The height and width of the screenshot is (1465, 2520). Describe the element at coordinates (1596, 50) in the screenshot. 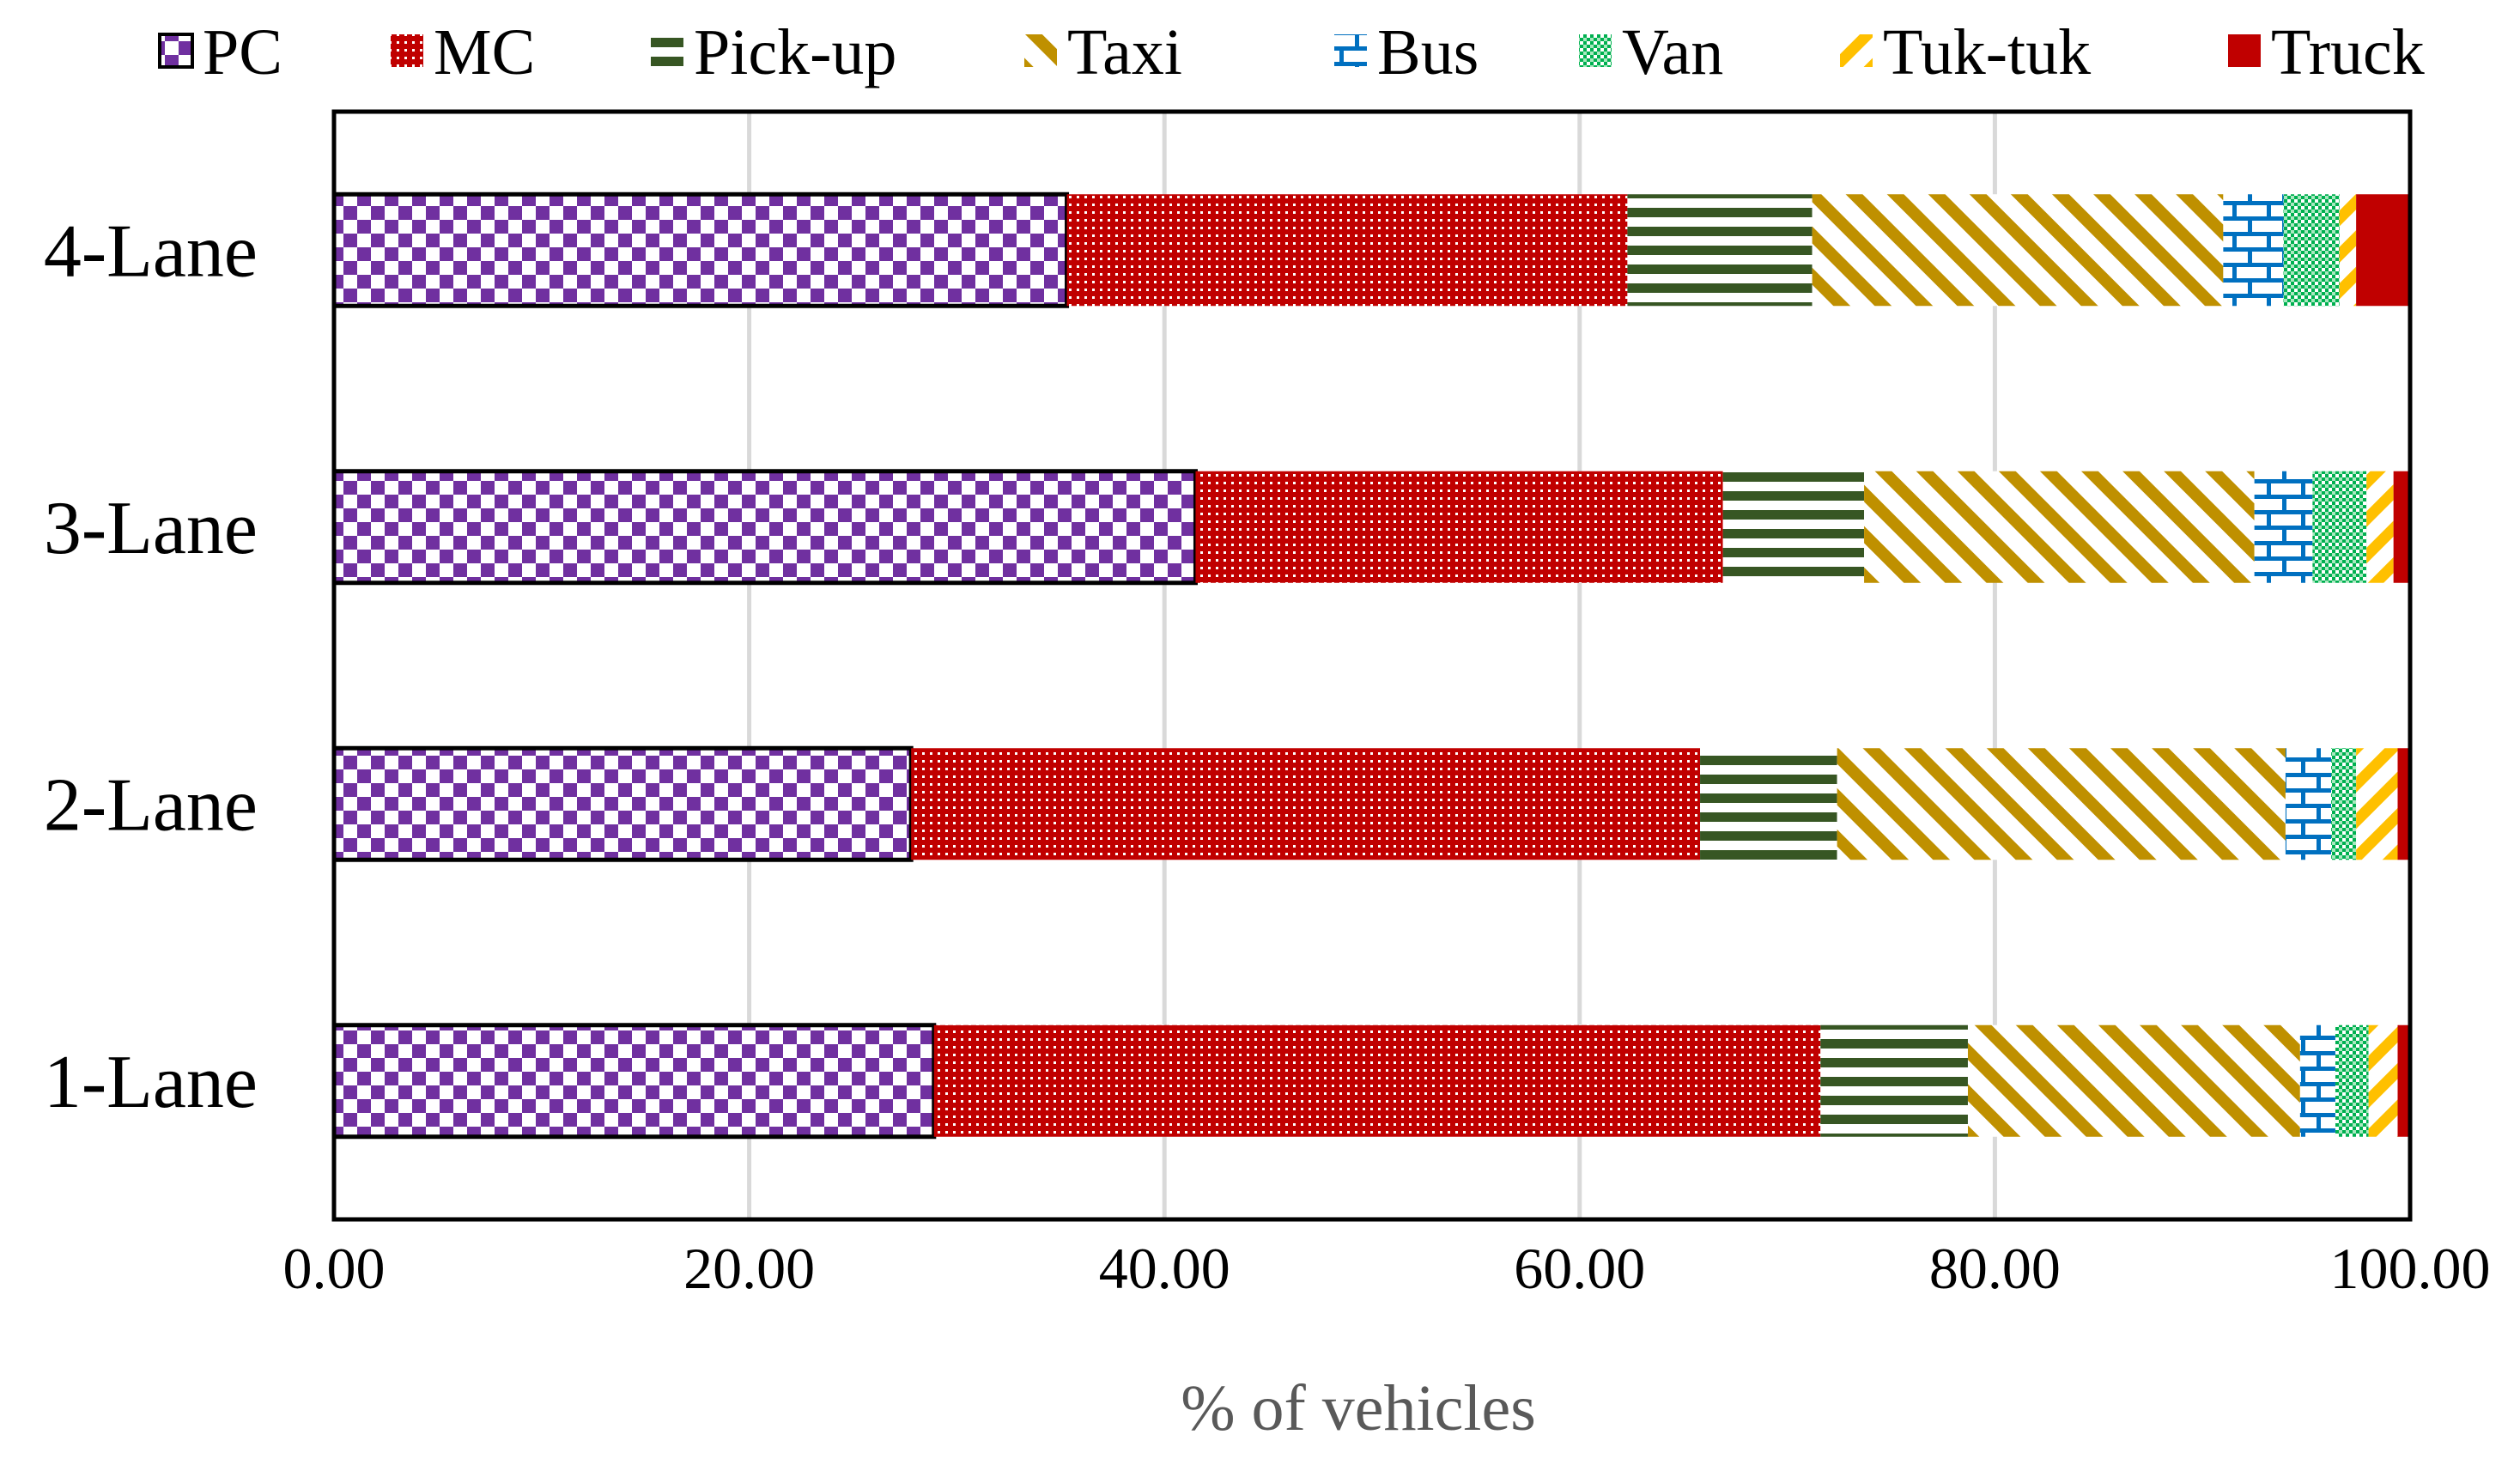

I see `legend-swatch-van` at that location.